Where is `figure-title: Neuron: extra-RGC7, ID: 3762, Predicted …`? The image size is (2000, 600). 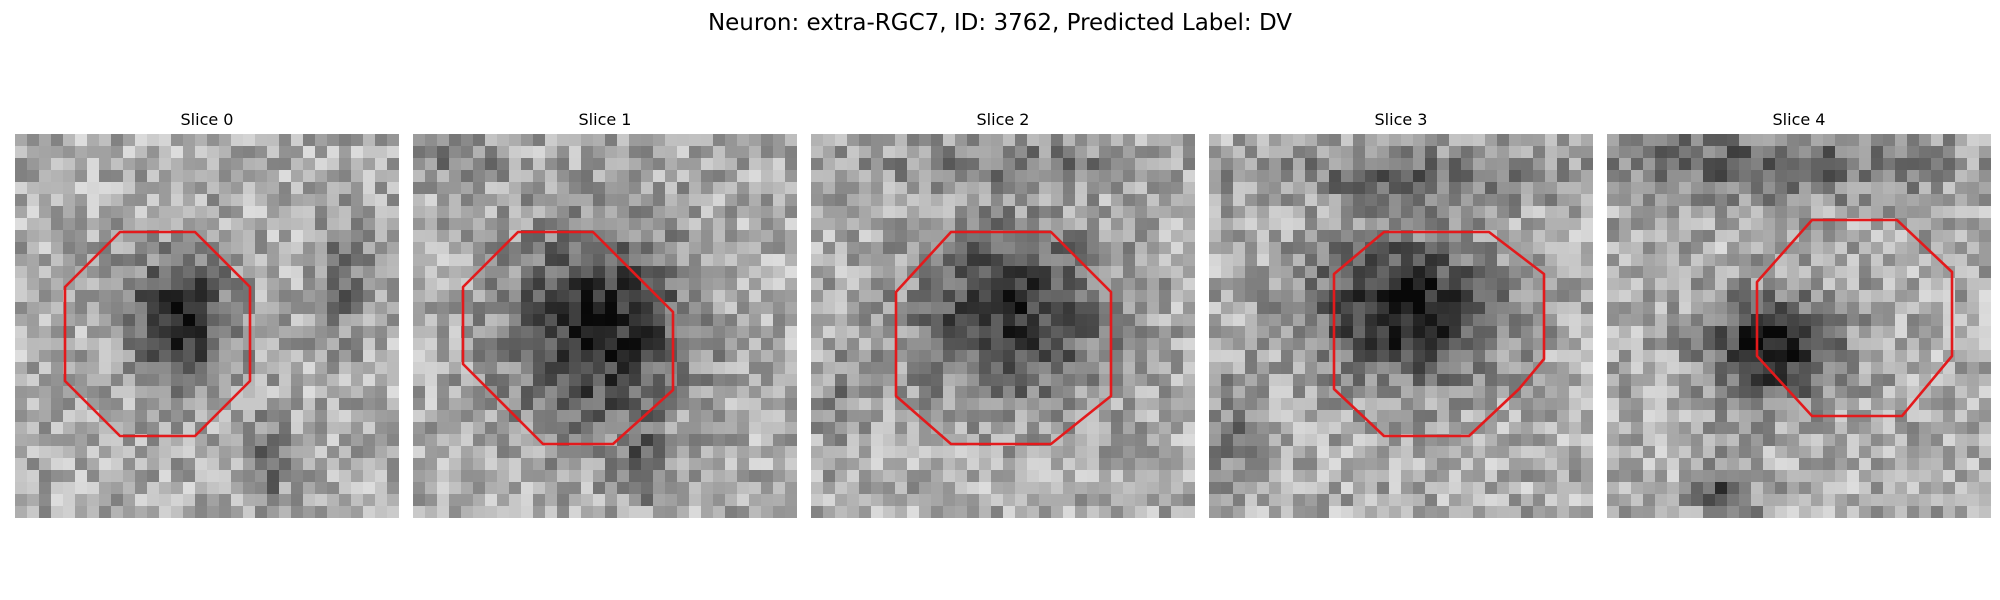
figure-title: Neuron: extra-RGC7, ID: 3762, Predicted … is located at coordinates (1000, 23).